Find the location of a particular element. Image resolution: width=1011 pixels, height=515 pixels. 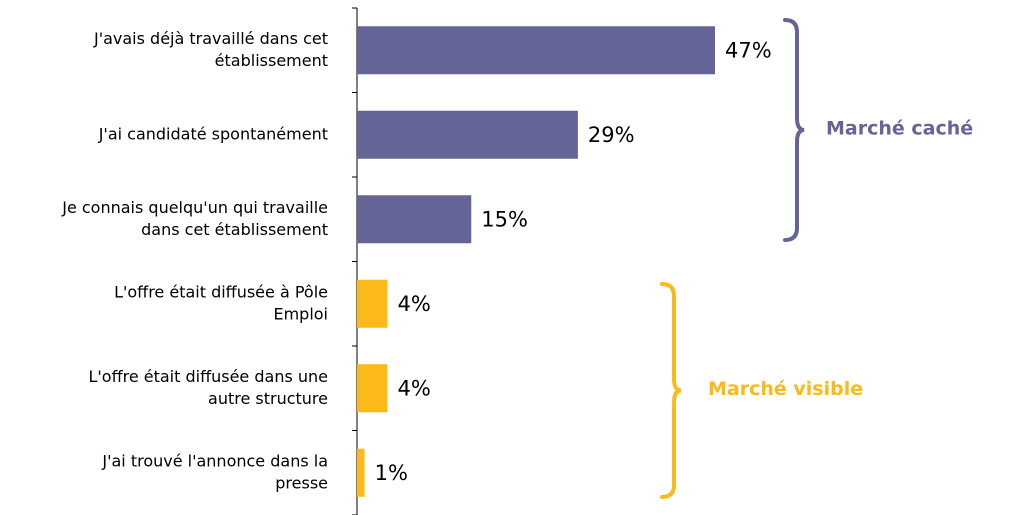

category-label: J'avais déjà travaillé dans cet is located at coordinates (210, 38).